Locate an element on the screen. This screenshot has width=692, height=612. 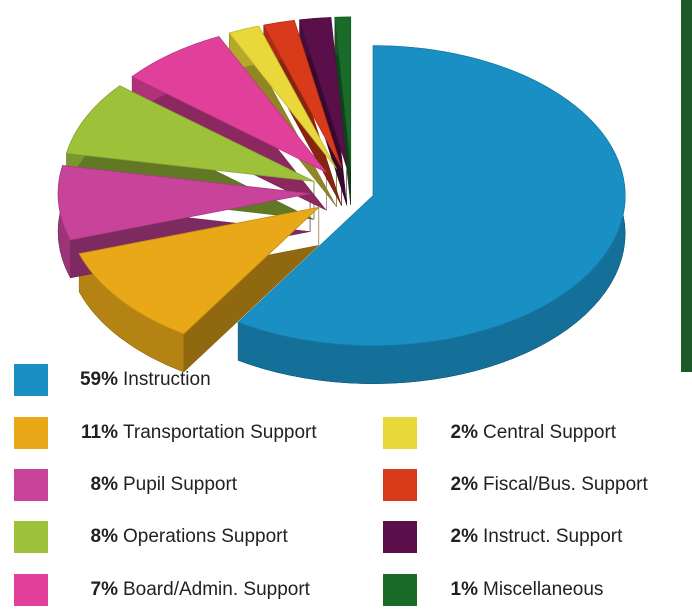
legend-label: Pupil Support is located at coordinates (180, 484).